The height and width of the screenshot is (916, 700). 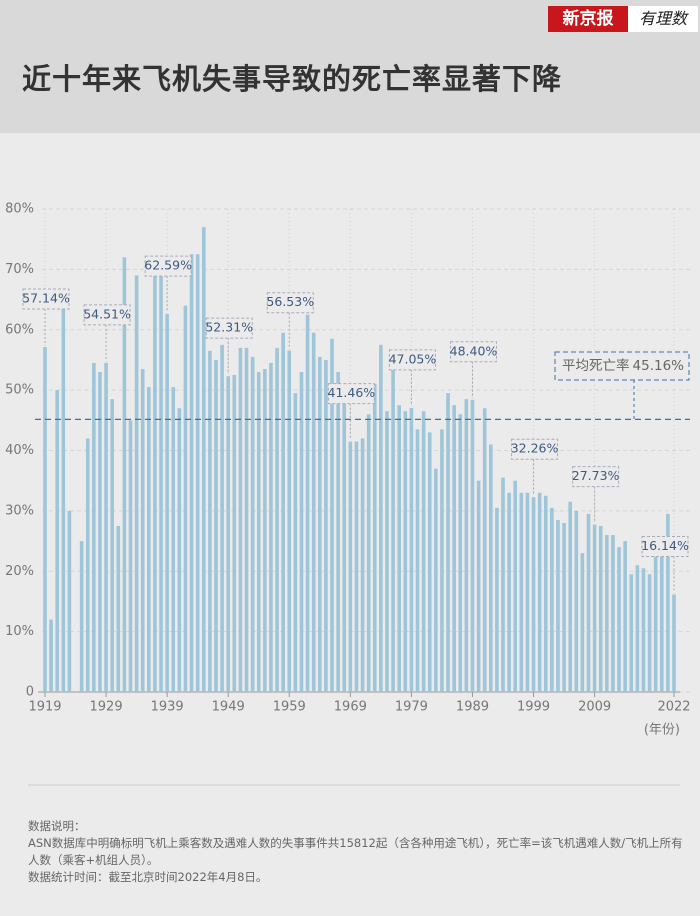 I want to click on title: 近十年来飞机失事导致的死亡率显著下降, so click(x=292, y=79).